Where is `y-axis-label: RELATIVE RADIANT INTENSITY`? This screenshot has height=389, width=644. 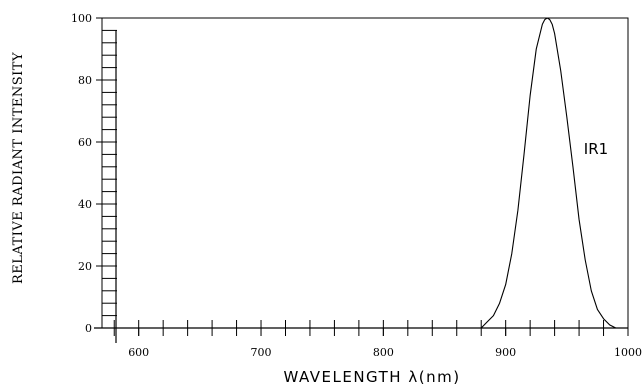
y-axis-label: RELATIVE RADIANT INTENSITY is located at coordinates (18, 168).